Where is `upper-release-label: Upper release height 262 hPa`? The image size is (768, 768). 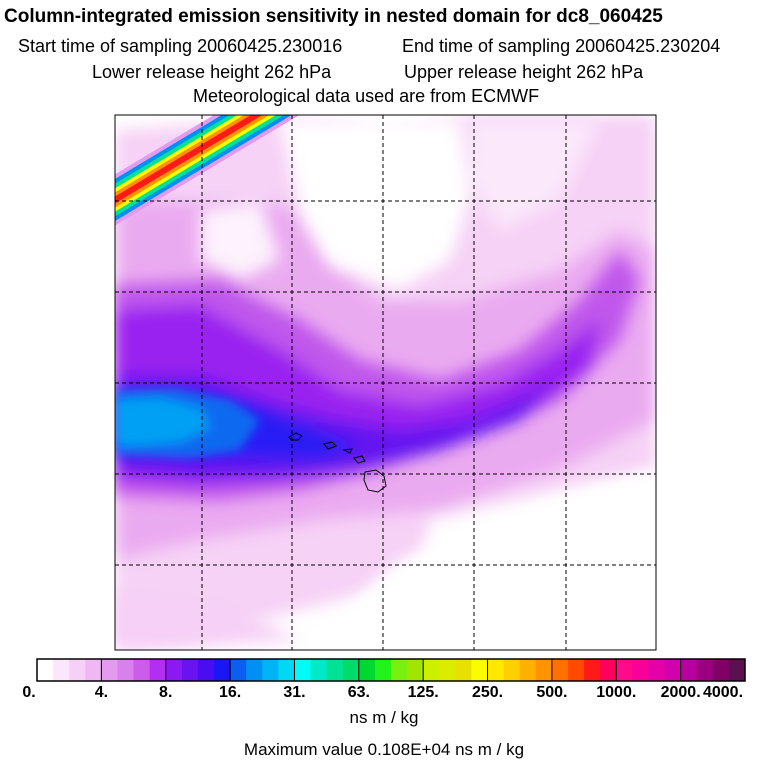
upper-release-label: Upper release height 262 hPa is located at coordinates (524, 72).